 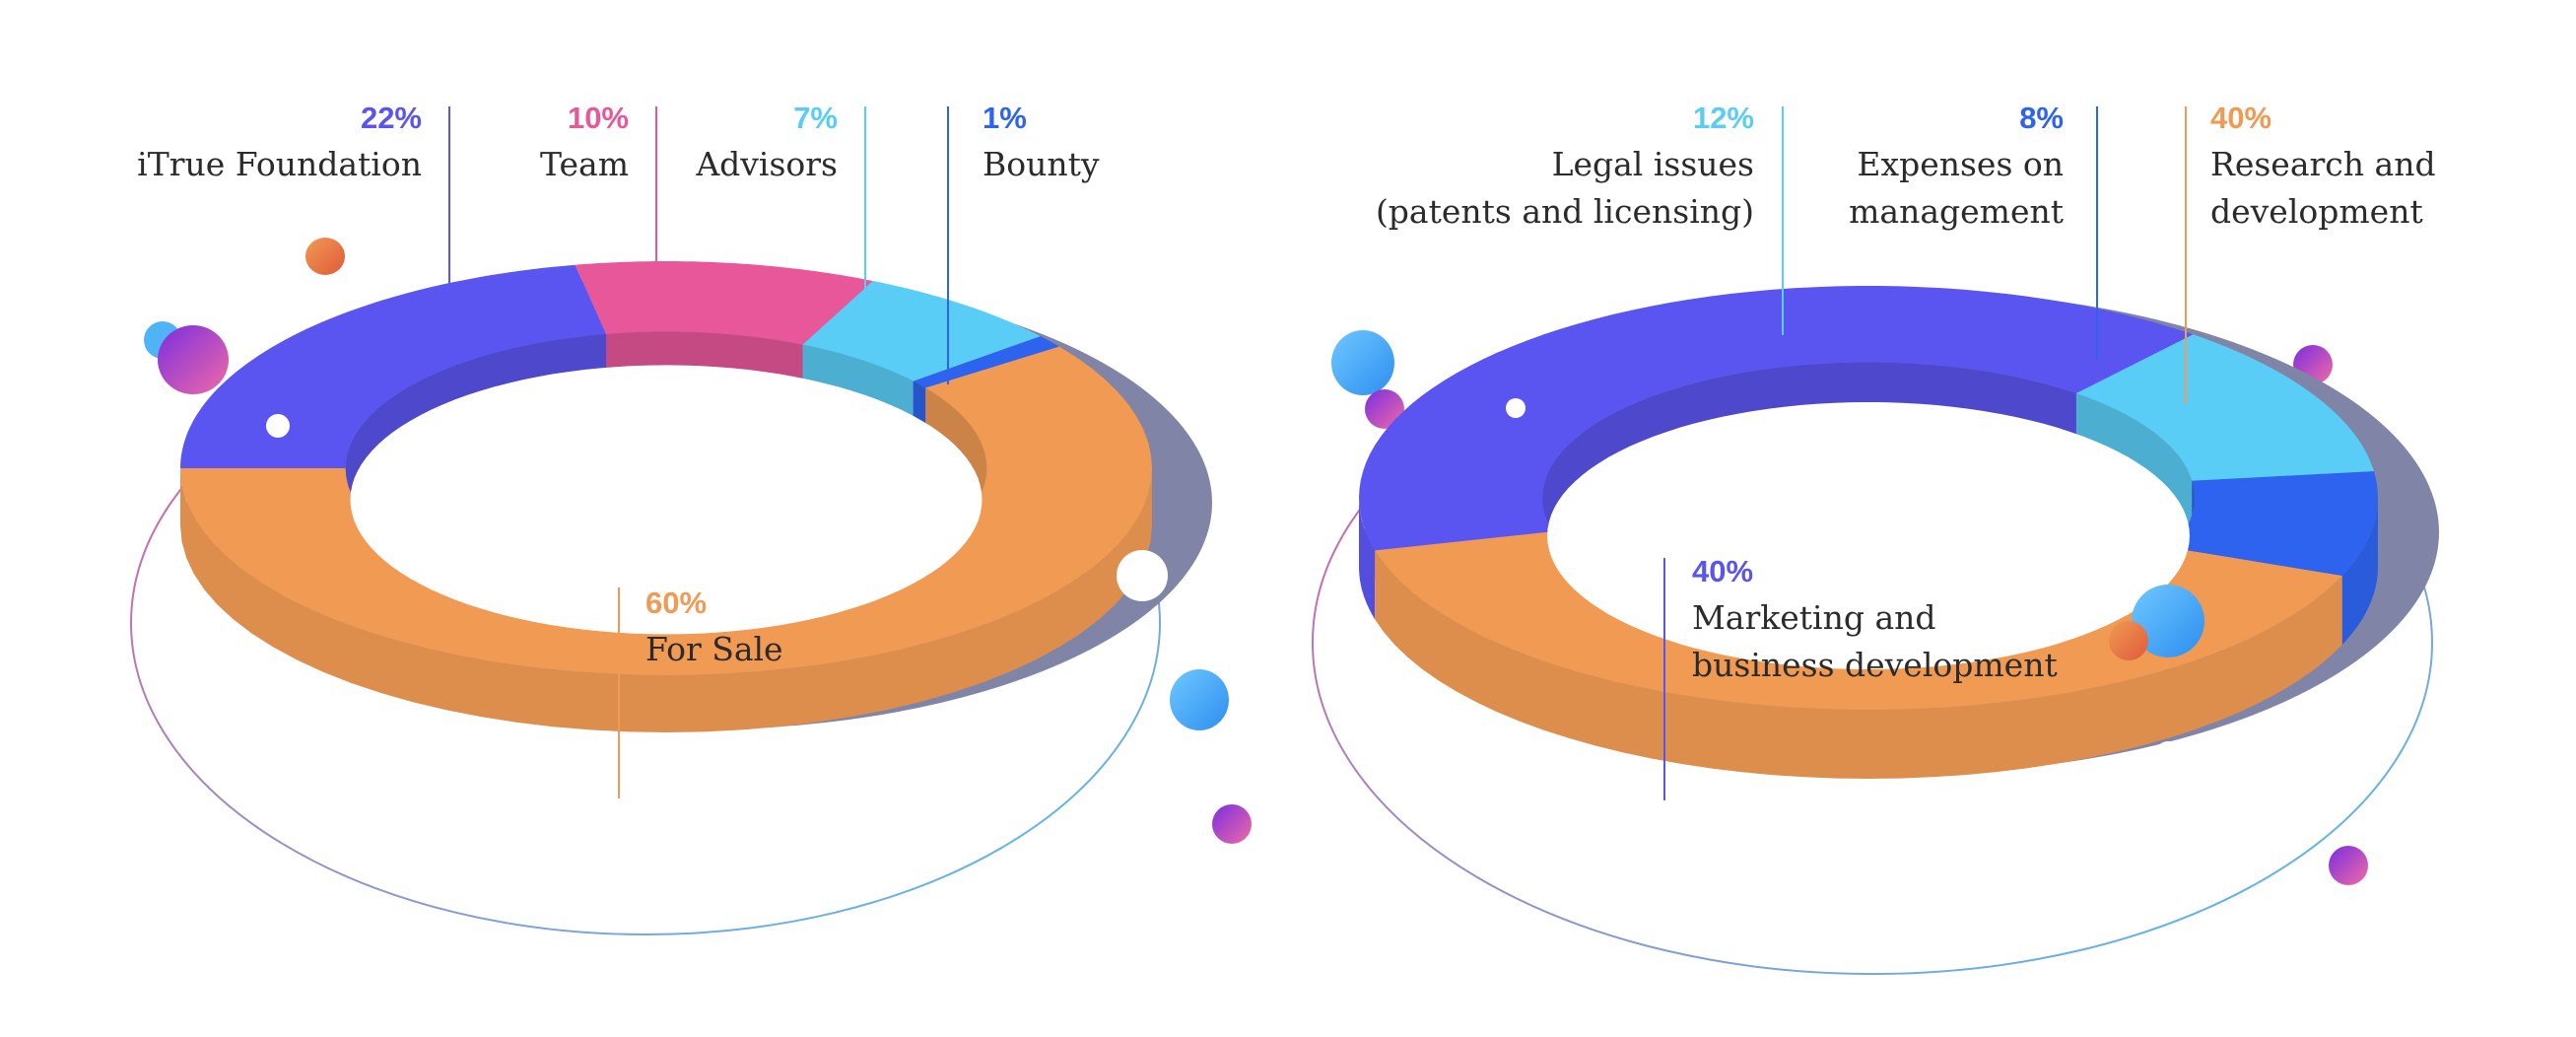 What do you see at coordinates (293, 218) in the screenshot?
I see `slice-label-itrue-foundation: 22% iTrue Foundation` at bounding box center [293, 218].